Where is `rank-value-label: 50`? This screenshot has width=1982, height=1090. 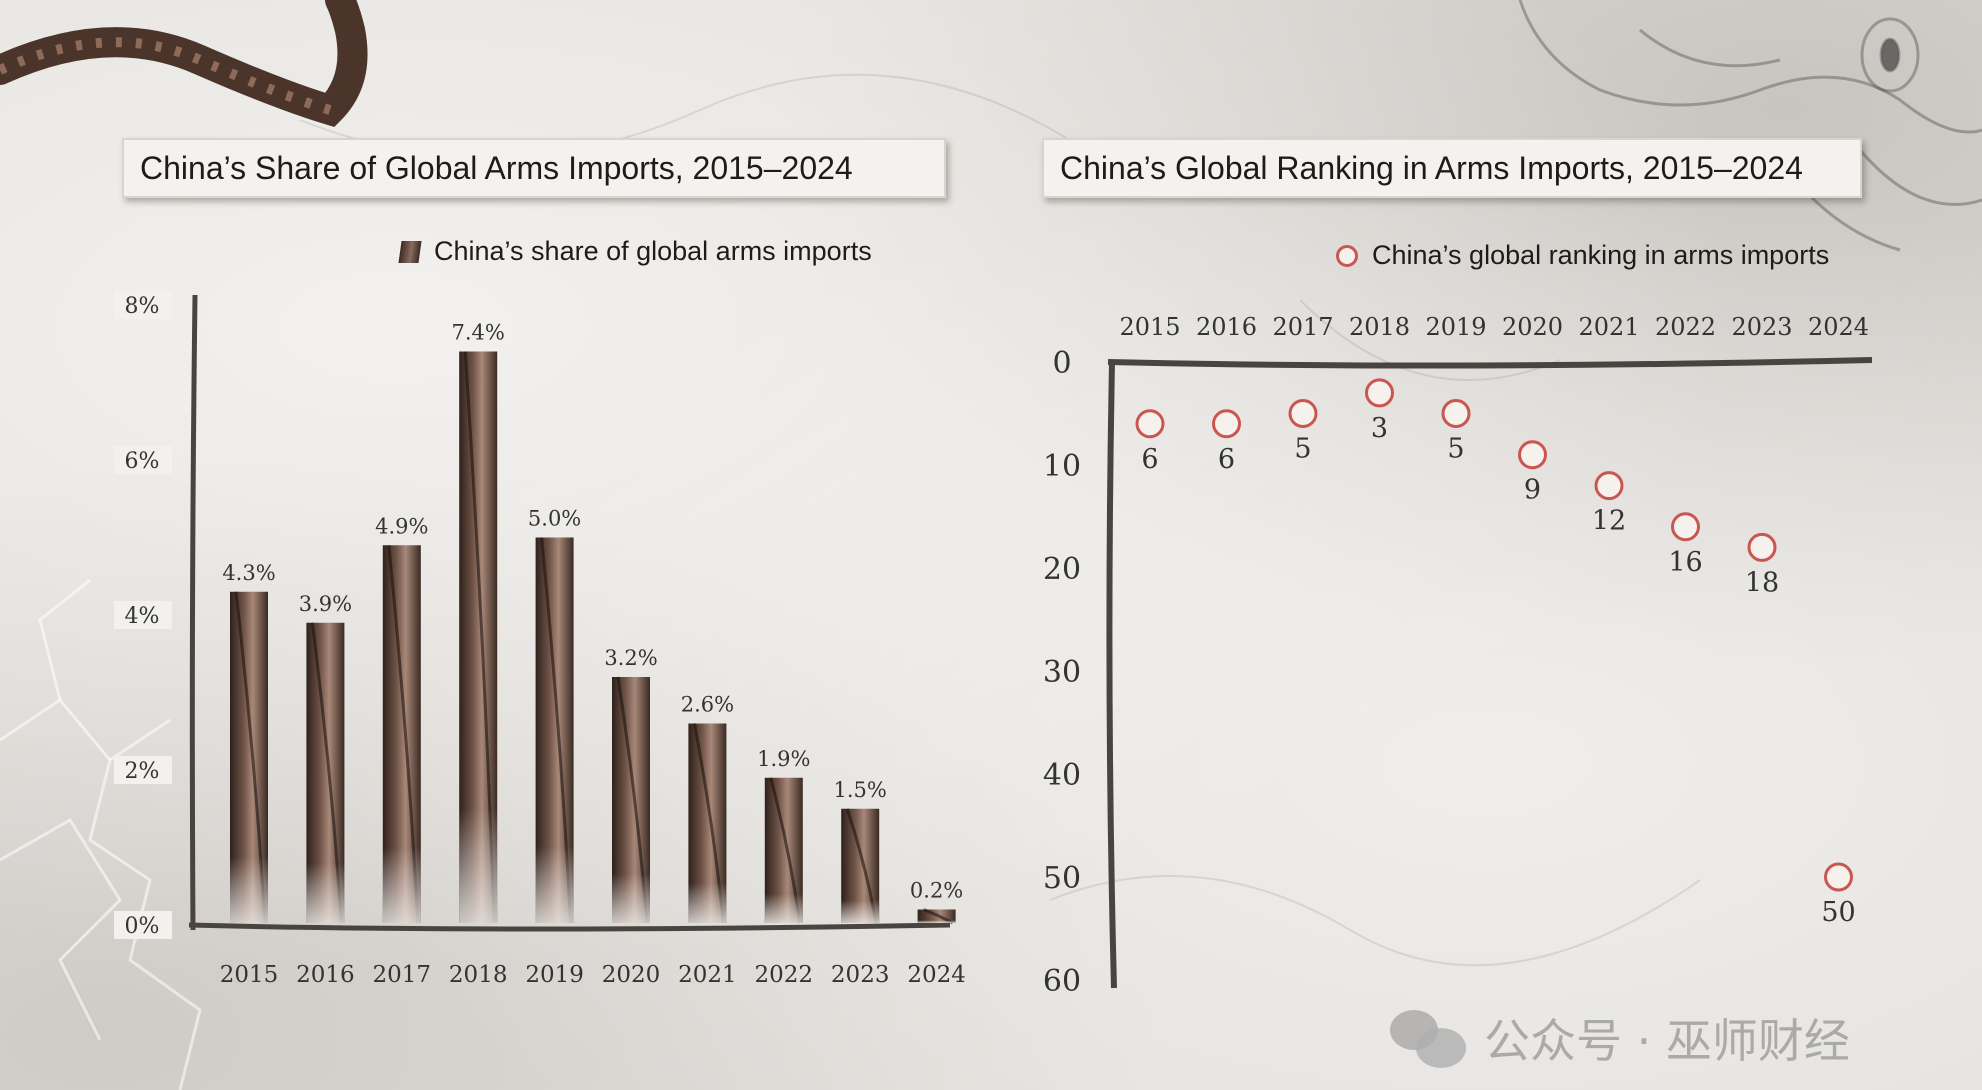
rank-value-label: 50 is located at coordinates (1838, 912).